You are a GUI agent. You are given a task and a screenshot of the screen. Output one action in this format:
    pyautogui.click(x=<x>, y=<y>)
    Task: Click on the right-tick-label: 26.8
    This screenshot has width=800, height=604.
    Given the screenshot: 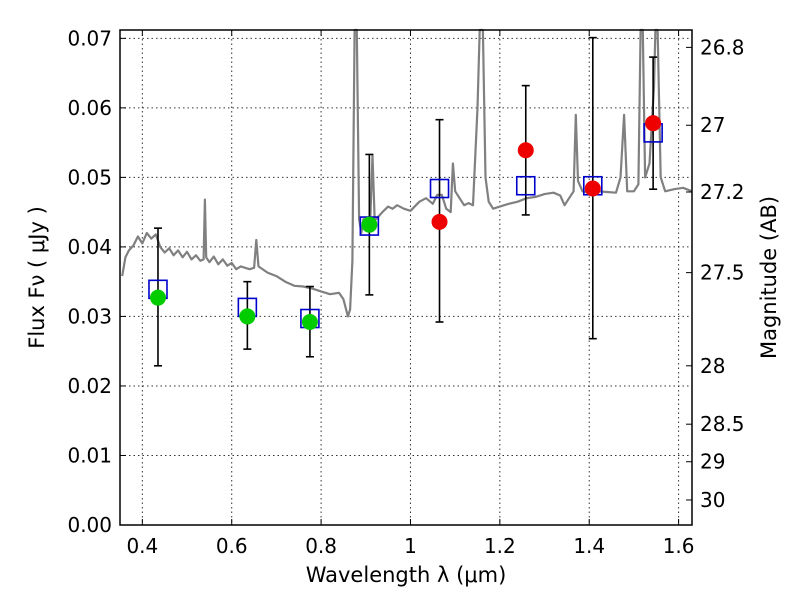 What is the action you would take?
    pyautogui.click(x=722, y=47)
    